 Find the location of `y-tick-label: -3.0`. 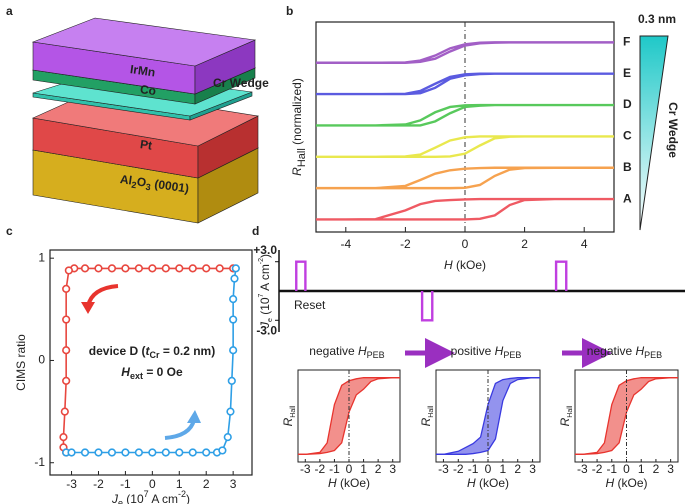

y-tick-label: -3.0 is located at coordinates (266, 330).